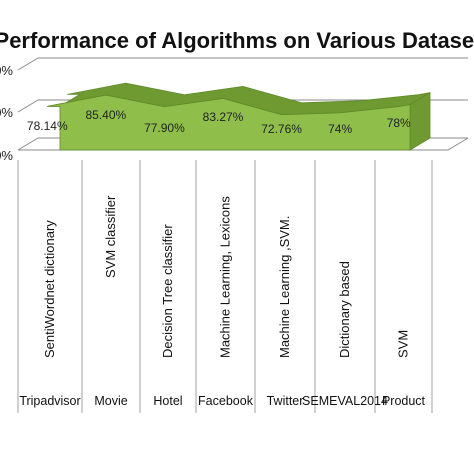 The image size is (474, 474). What do you see at coordinates (242, 64) in the screenshot?
I see `gridline-top` at bounding box center [242, 64].